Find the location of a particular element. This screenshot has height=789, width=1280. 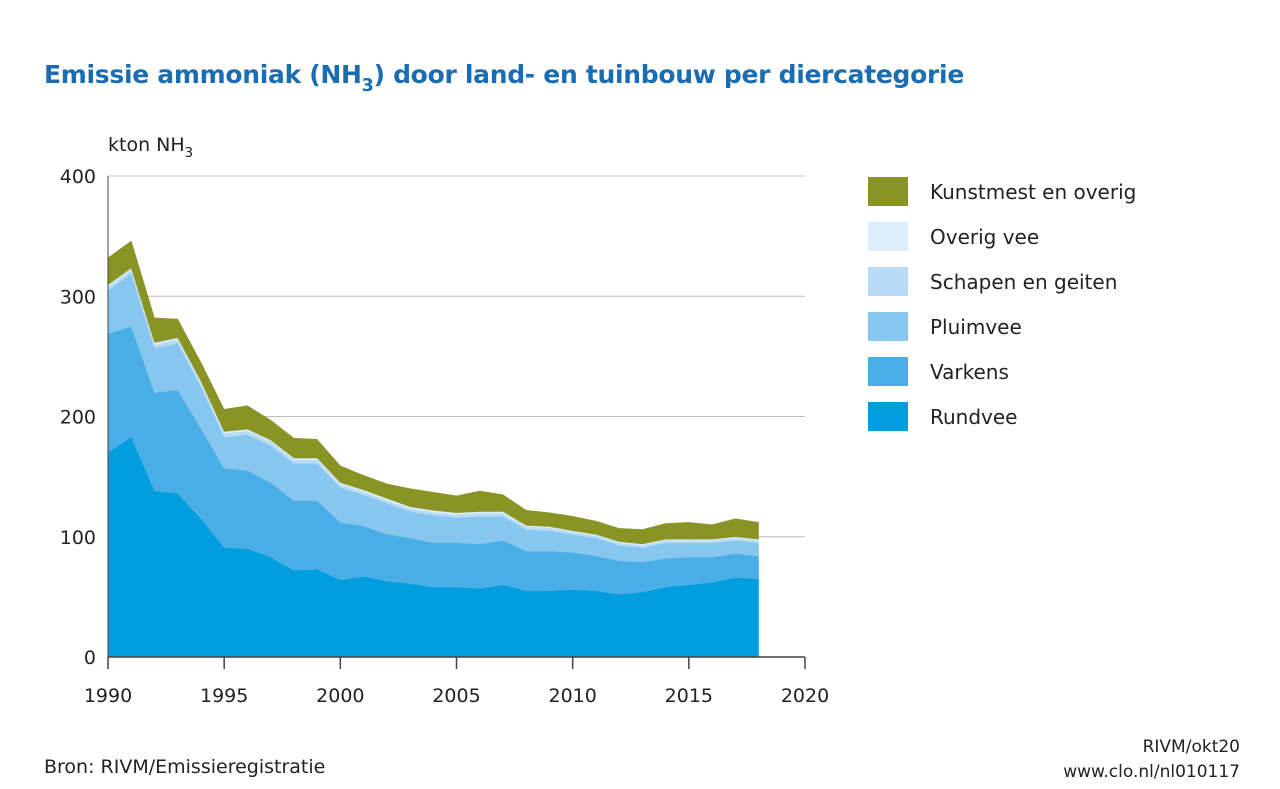

x-tick-label: 2020 is located at coordinates (805, 696).